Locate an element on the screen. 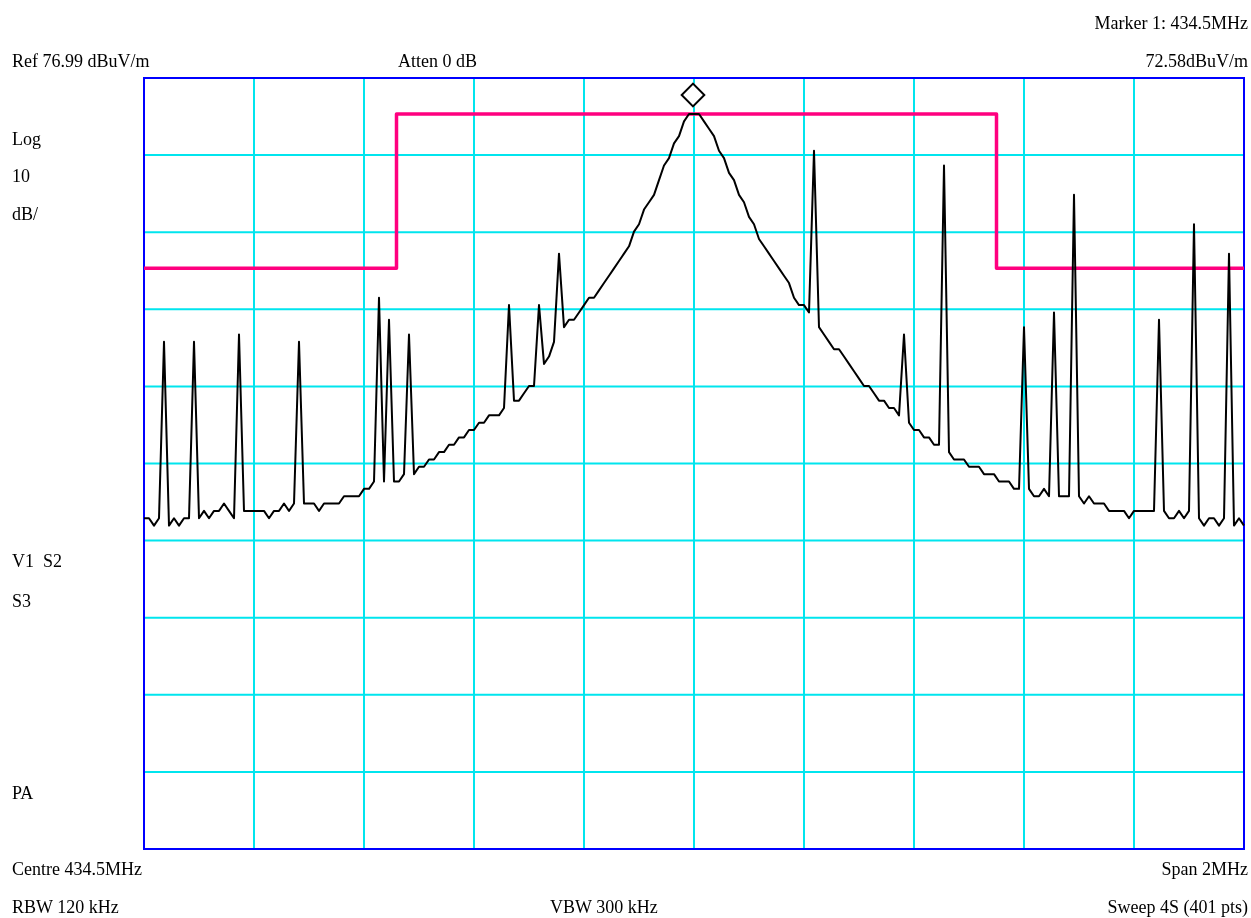 The height and width of the screenshot is (918, 1251). text: PA is located at coordinates (23, 793).